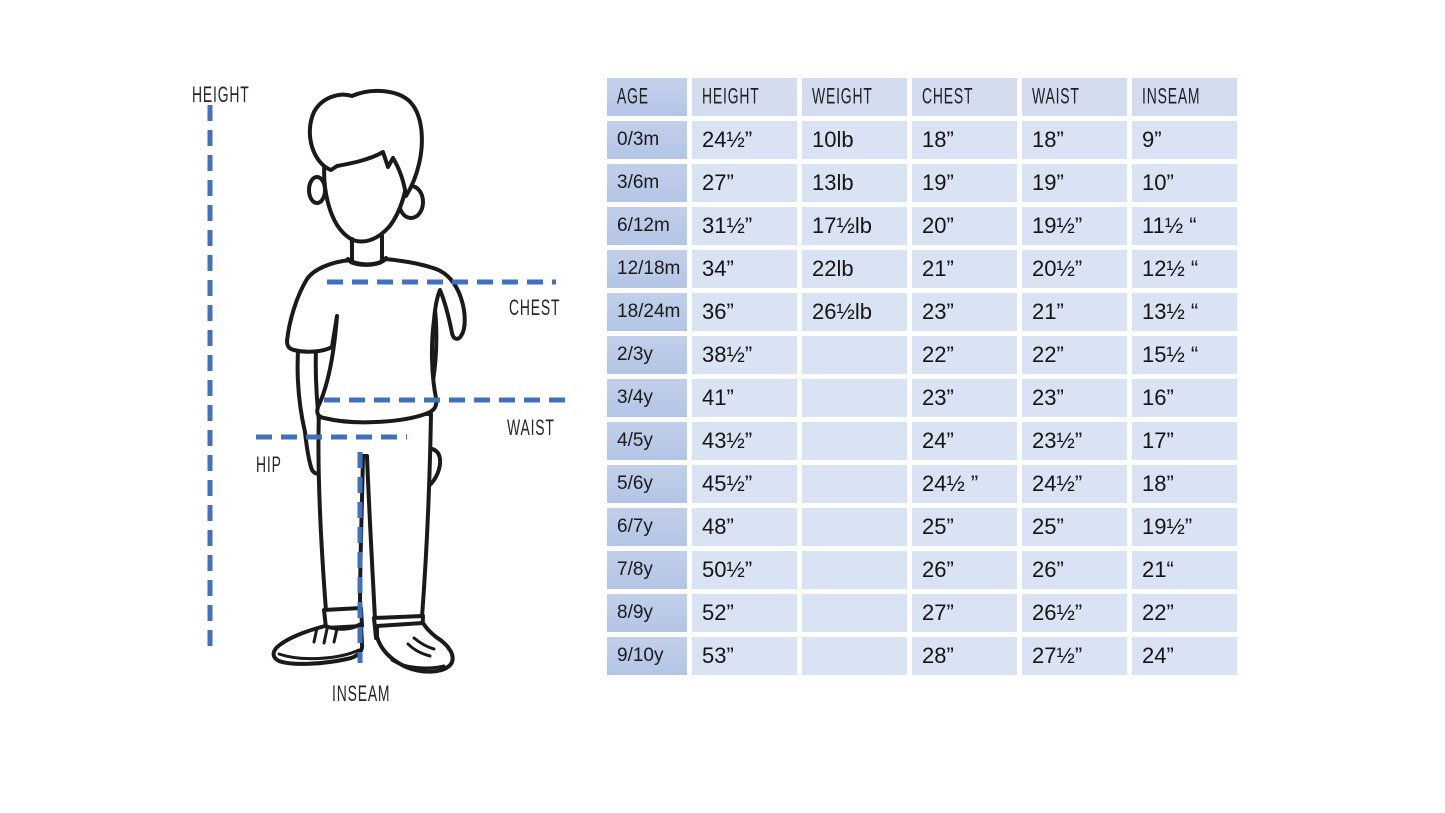 The width and height of the screenshot is (1445, 813). What do you see at coordinates (1184, 656) in the screenshot?
I see `inseam-cell: 24”` at bounding box center [1184, 656].